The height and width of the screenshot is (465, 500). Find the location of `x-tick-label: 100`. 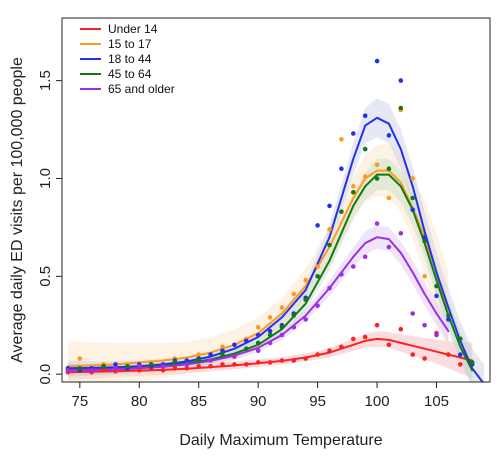

x-tick-label: 100 is located at coordinates (377, 401).